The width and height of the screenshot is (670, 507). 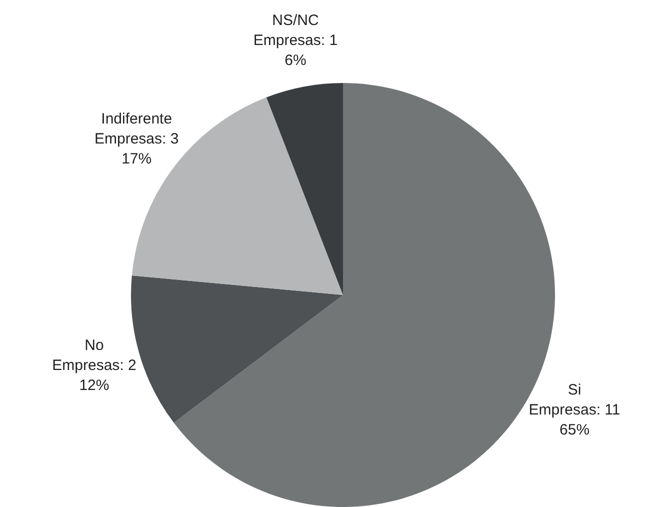 What do you see at coordinates (136, 119) in the screenshot?
I see `slice-label: Indiferente` at bounding box center [136, 119].